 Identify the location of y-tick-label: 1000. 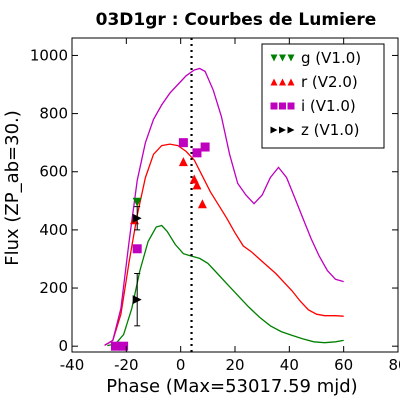
(49, 55).